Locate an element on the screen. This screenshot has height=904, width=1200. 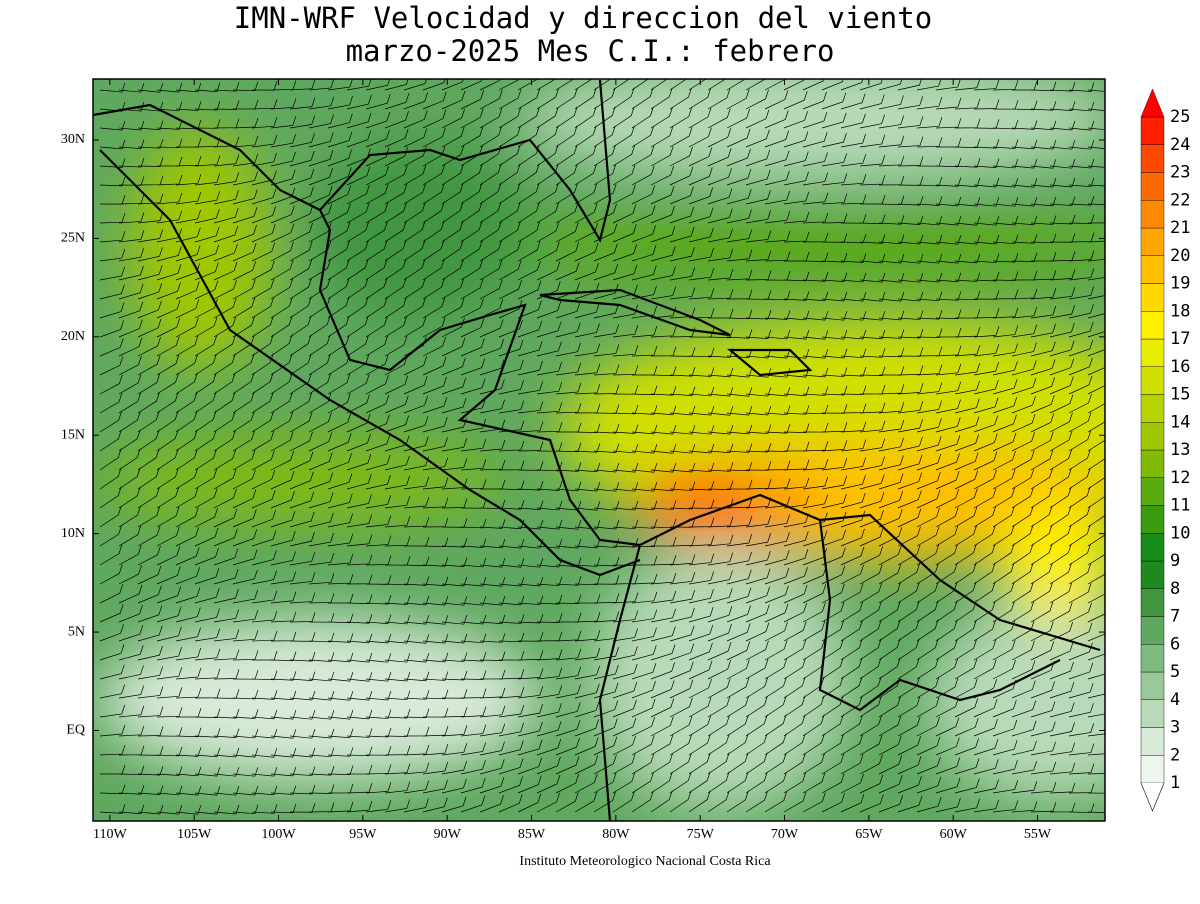
colorbar-label: 19 is located at coordinates (1180, 284).